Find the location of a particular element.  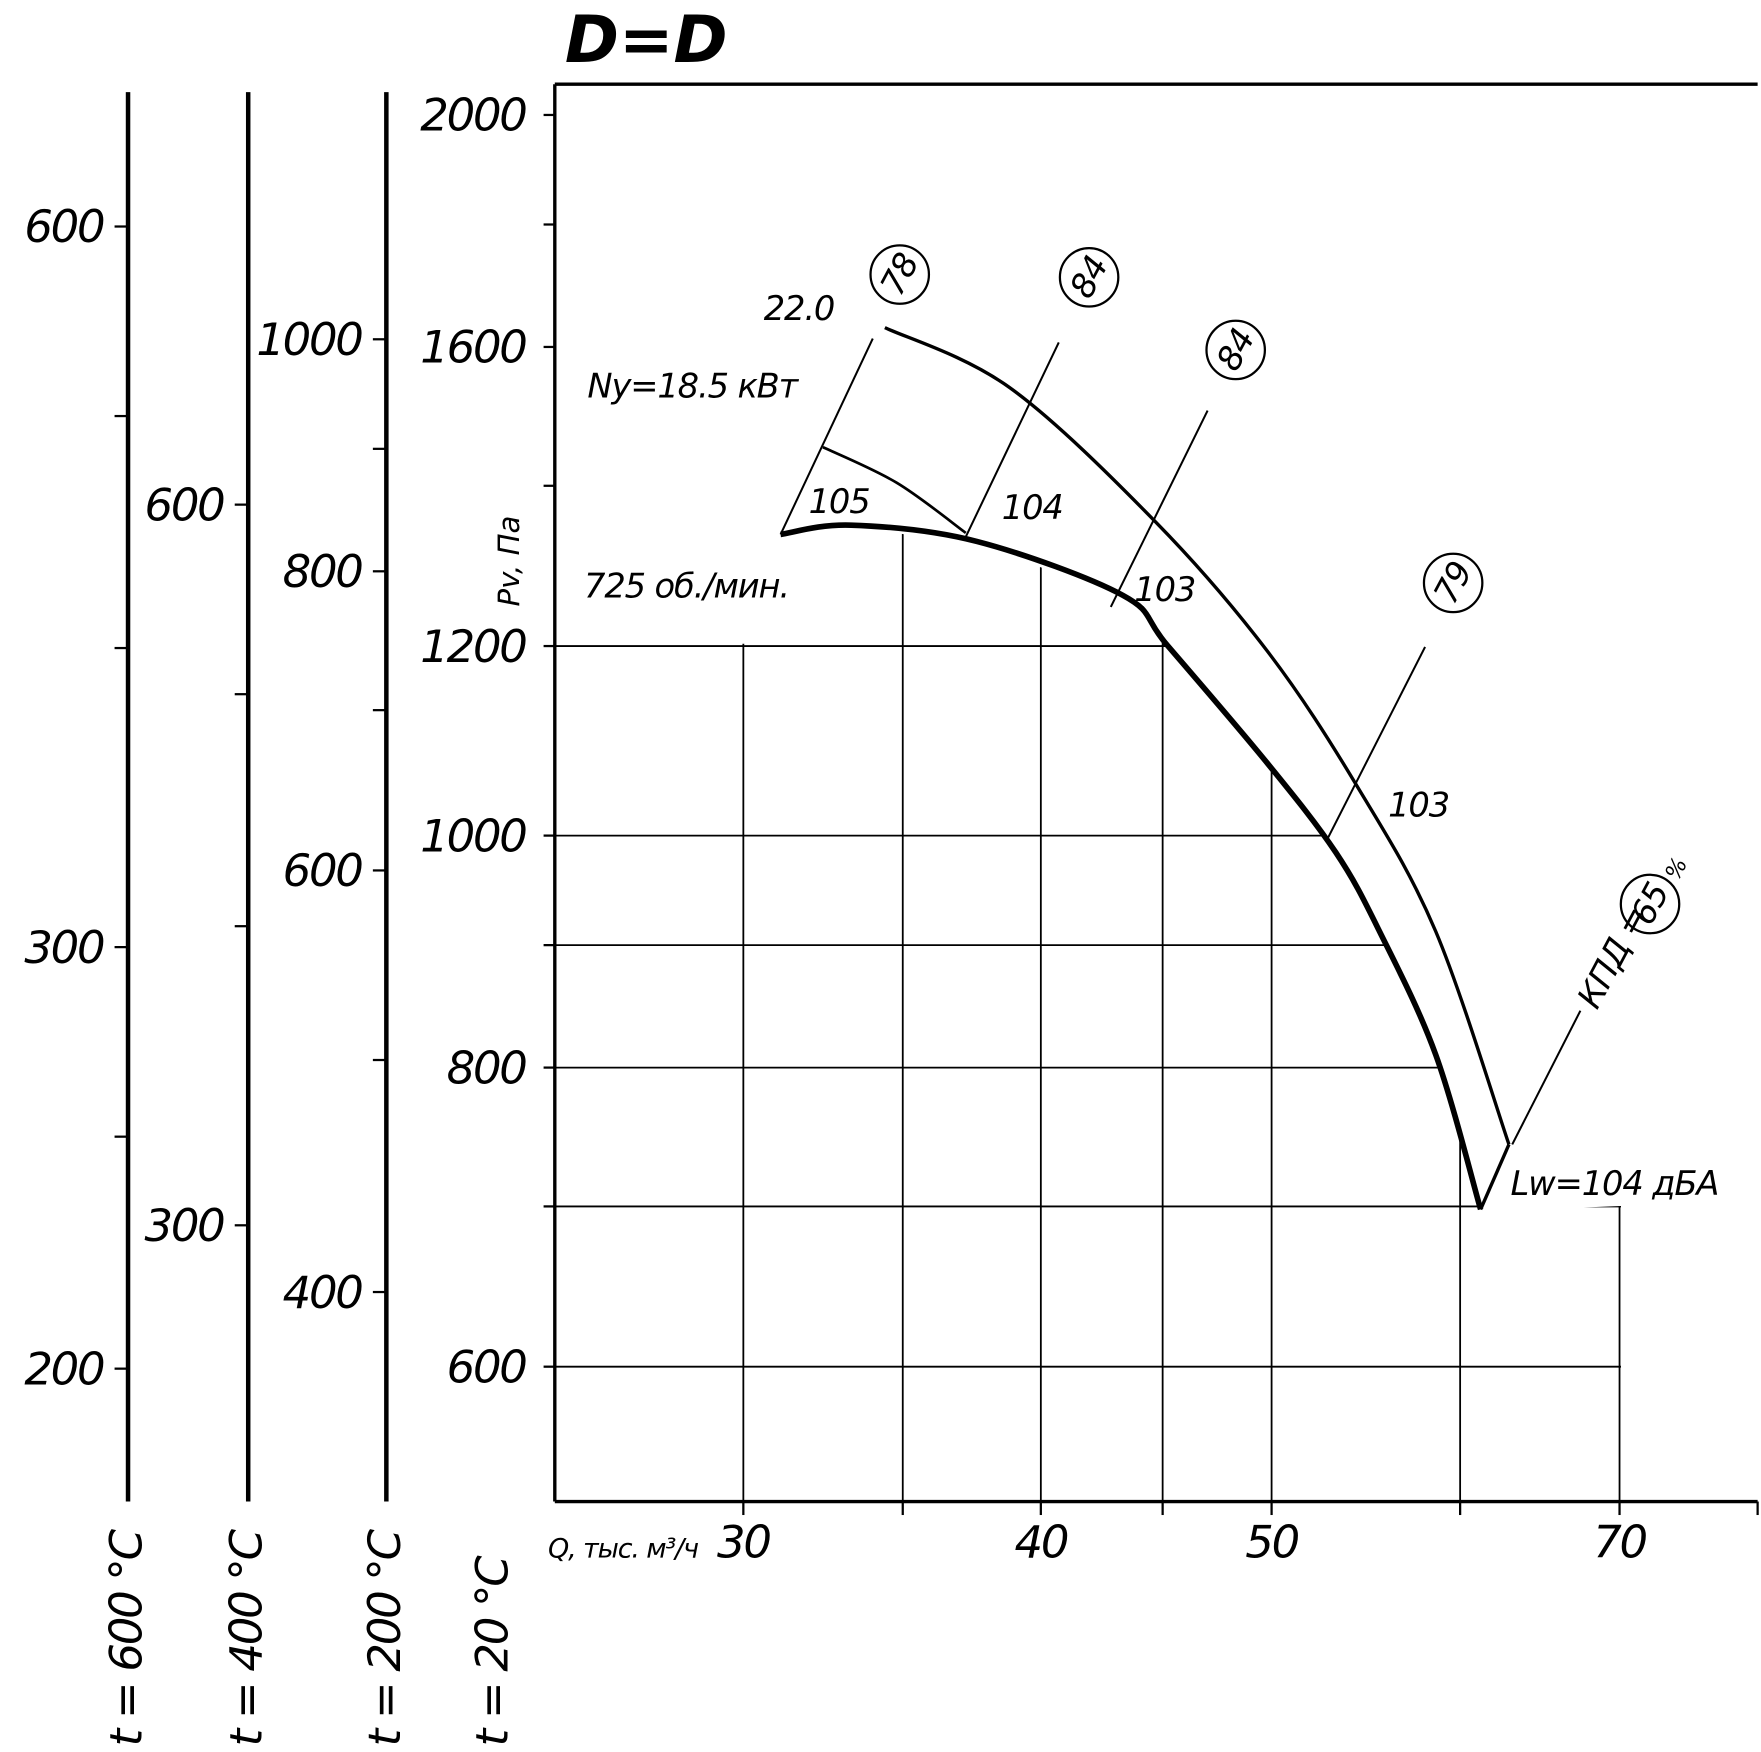

y-tick-label: 1000 is located at coordinates (473, 835).